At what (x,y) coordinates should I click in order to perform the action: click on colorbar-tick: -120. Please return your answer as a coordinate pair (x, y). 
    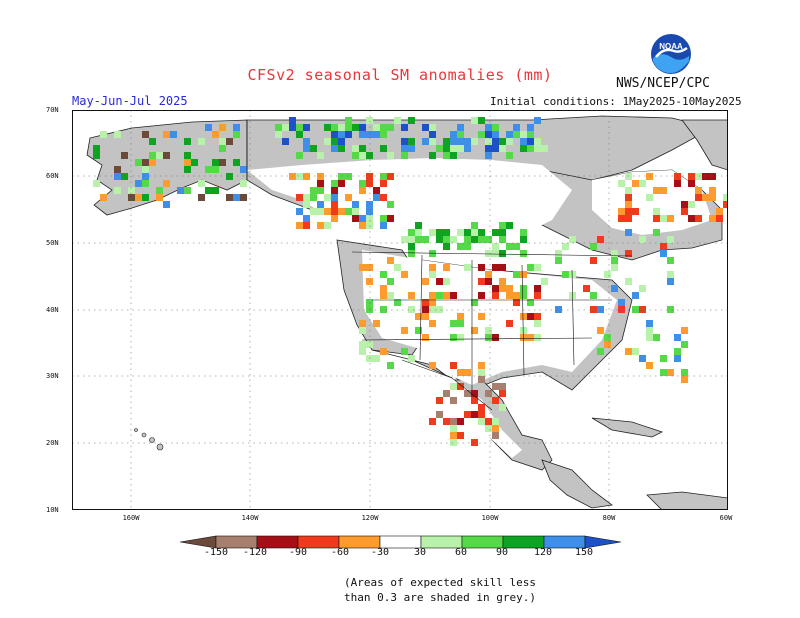
    Looking at the image, I should click on (255, 552).